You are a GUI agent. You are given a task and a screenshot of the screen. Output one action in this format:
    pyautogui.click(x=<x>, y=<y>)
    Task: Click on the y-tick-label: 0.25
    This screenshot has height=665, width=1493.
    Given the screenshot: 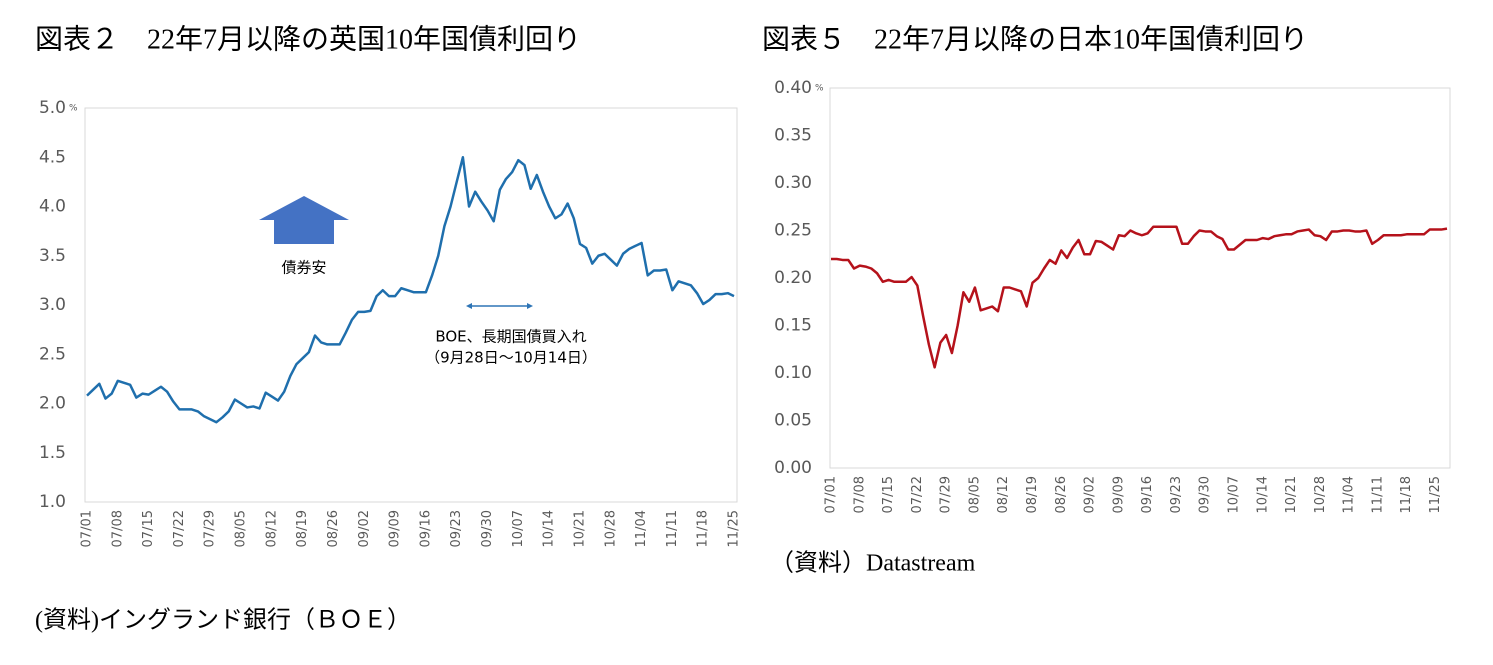 What is the action you would take?
    pyautogui.click(x=793, y=231)
    